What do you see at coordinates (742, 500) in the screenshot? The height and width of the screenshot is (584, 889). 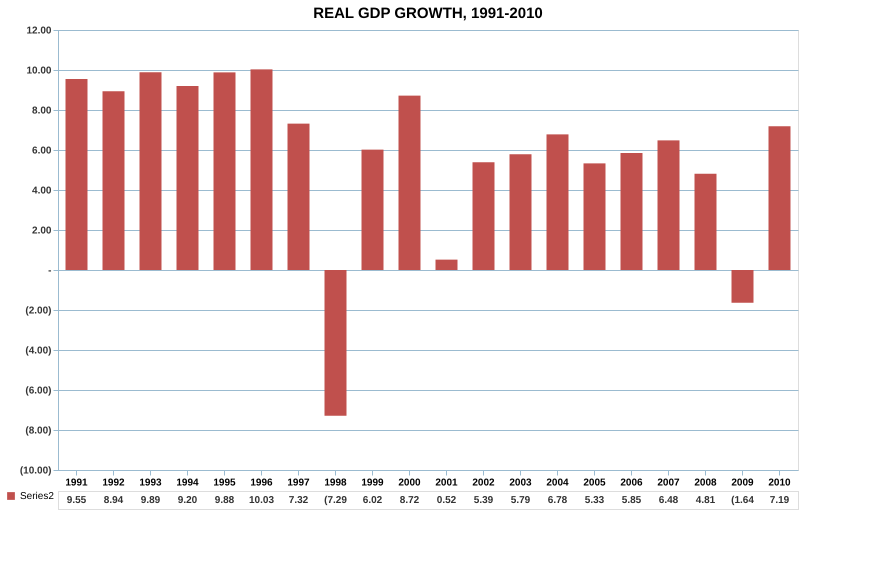 I see `data-label: (1.64` at bounding box center [742, 500].